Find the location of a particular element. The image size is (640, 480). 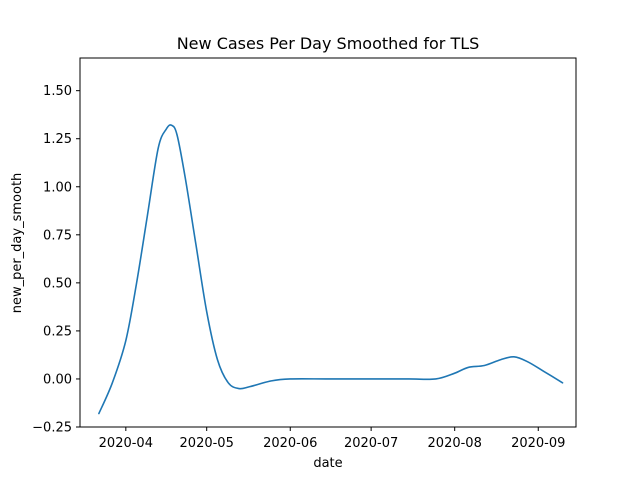

x-tick-label: 2020-09 is located at coordinates (538, 443).